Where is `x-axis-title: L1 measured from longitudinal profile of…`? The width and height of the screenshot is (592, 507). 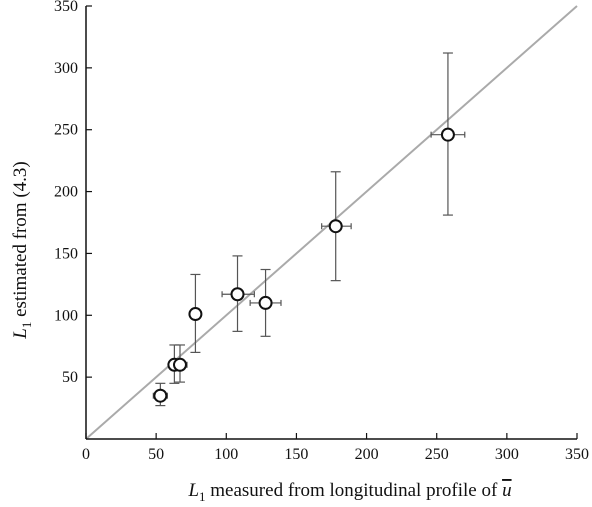
x-axis-title: L1 measured from longitudinal profile of… is located at coordinates (349, 492).